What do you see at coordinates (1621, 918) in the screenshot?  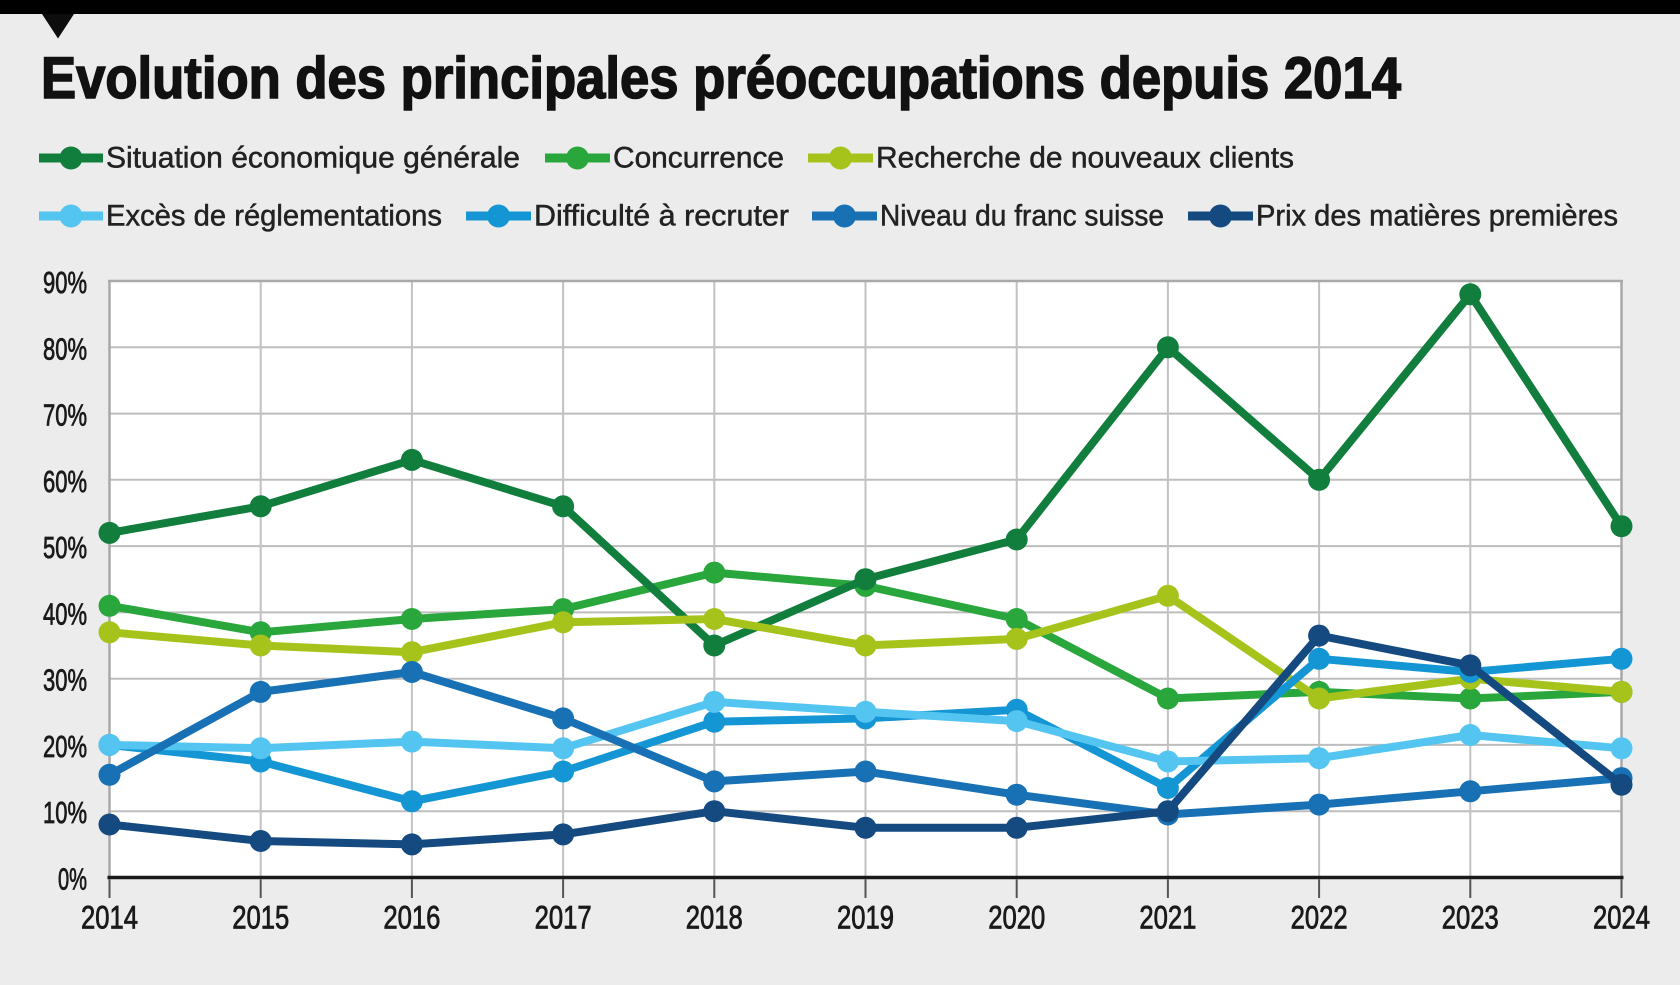 I see `svg-text: 2024` at bounding box center [1621, 918].